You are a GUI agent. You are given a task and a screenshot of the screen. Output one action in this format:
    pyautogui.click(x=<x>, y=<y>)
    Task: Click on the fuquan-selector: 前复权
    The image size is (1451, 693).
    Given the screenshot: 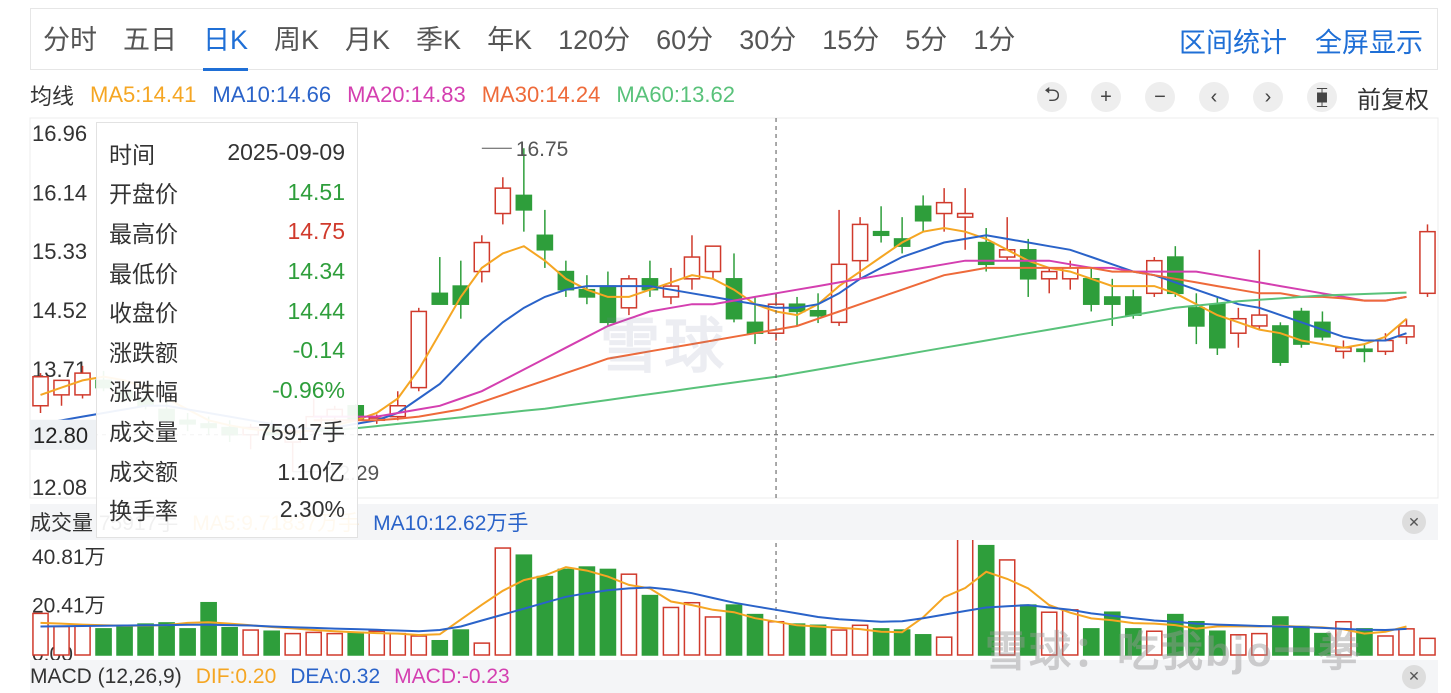 What is the action you would take?
    pyautogui.click(x=1393, y=100)
    